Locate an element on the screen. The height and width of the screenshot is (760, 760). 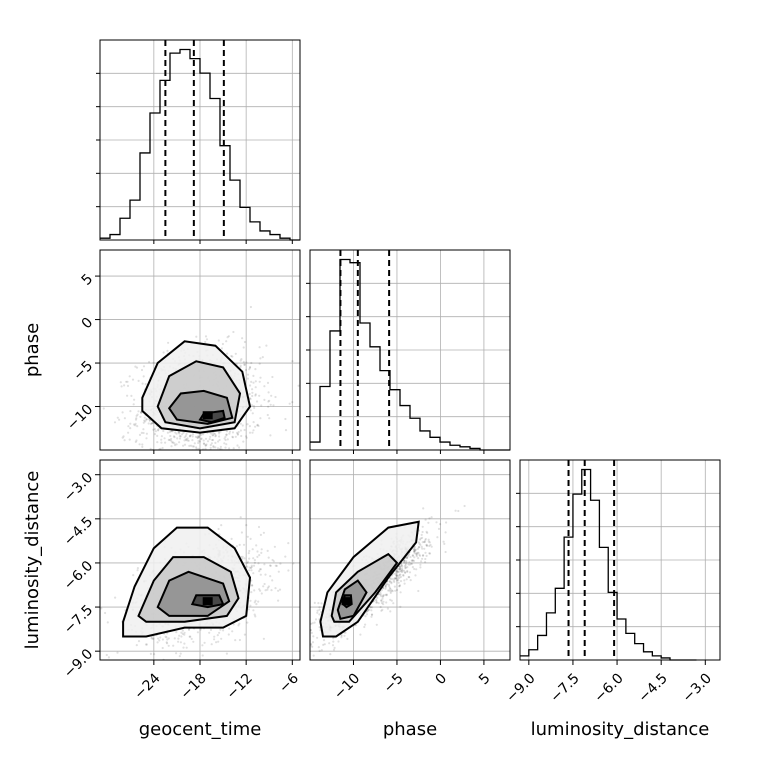
x-tick-label-phase: −5 is located at coordinates (394, 683).